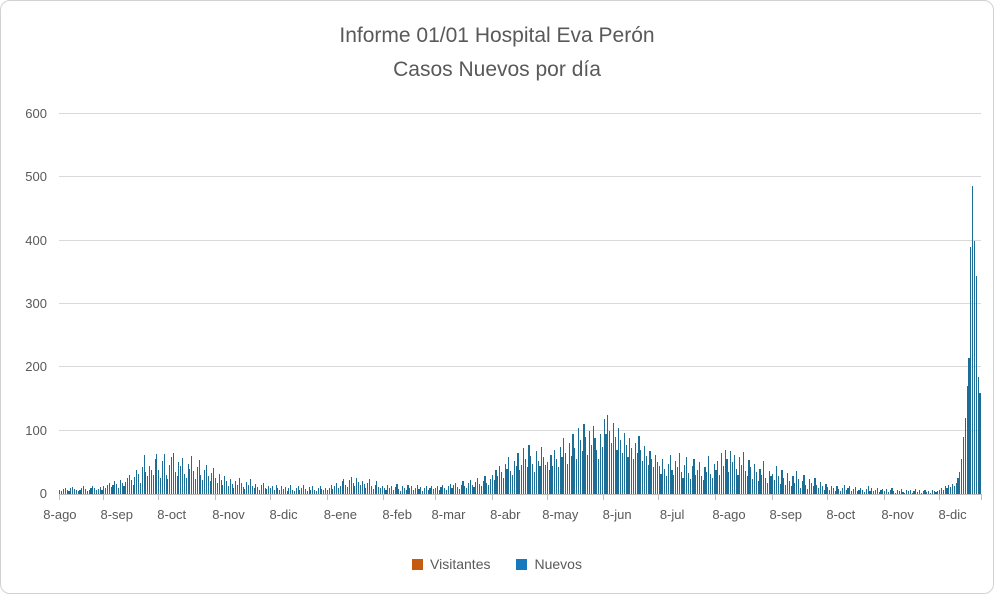  I want to click on x-tick-label-9: 8-may, so click(560, 514).